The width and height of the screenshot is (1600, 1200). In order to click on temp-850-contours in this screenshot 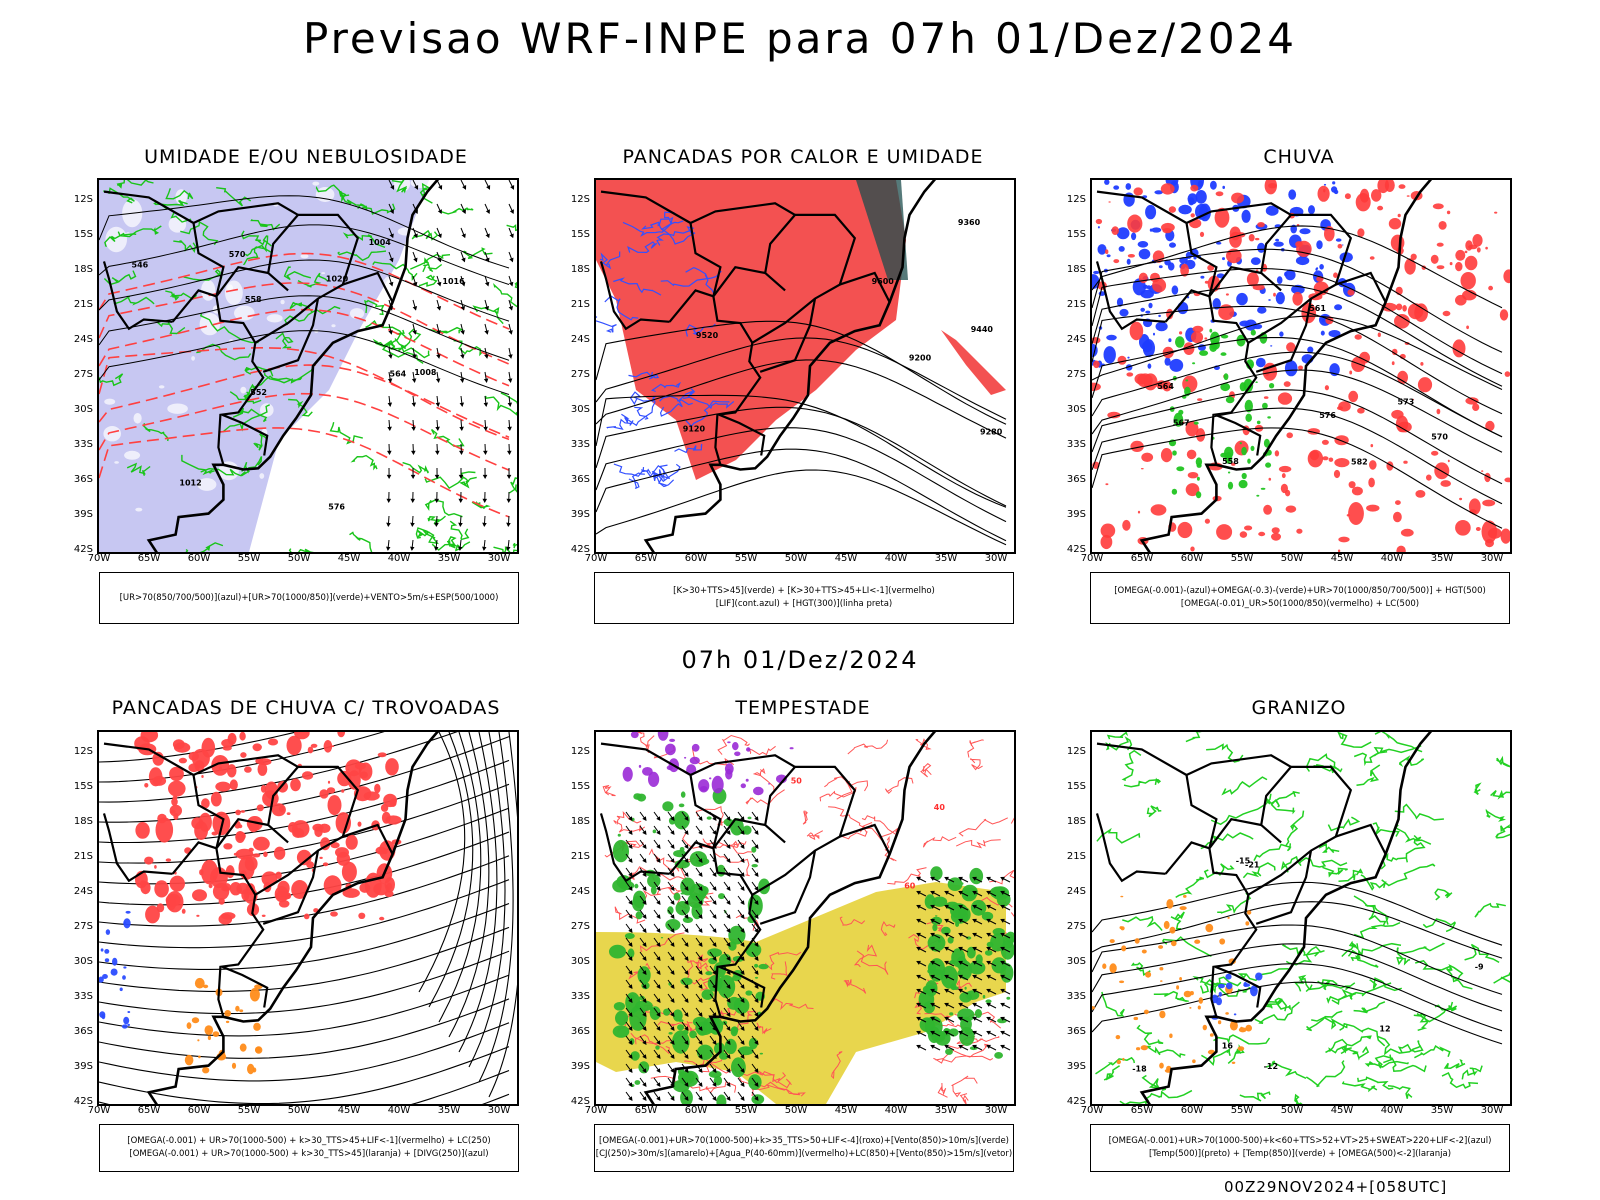, I will do `click(1302, 918)`.